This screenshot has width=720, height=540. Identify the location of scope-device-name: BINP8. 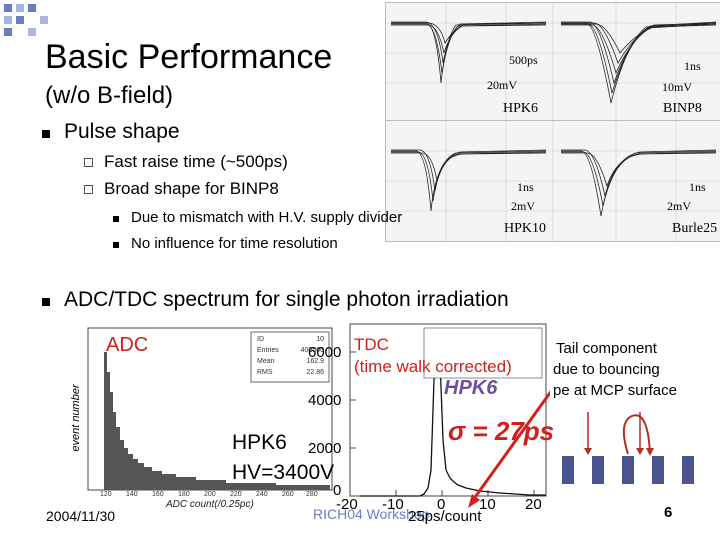
(682, 108).